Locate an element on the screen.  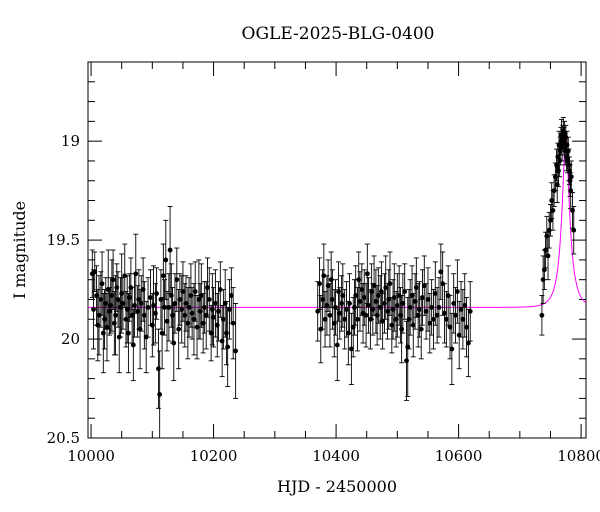
x-tick-label: 10000 is located at coordinates (91, 456).